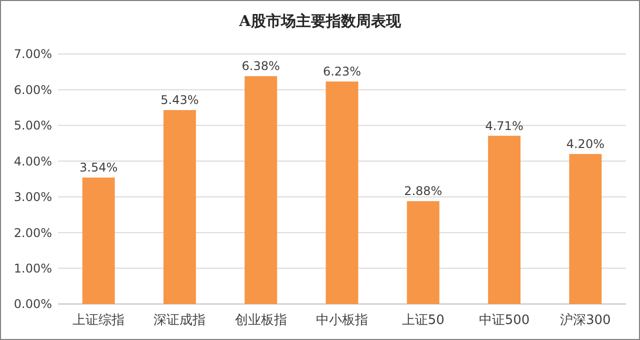 Image resolution: width=640 pixels, height=340 pixels. What do you see at coordinates (342, 71) in the screenshot?
I see `data-label: 6.23%` at bounding box center [342, 71].